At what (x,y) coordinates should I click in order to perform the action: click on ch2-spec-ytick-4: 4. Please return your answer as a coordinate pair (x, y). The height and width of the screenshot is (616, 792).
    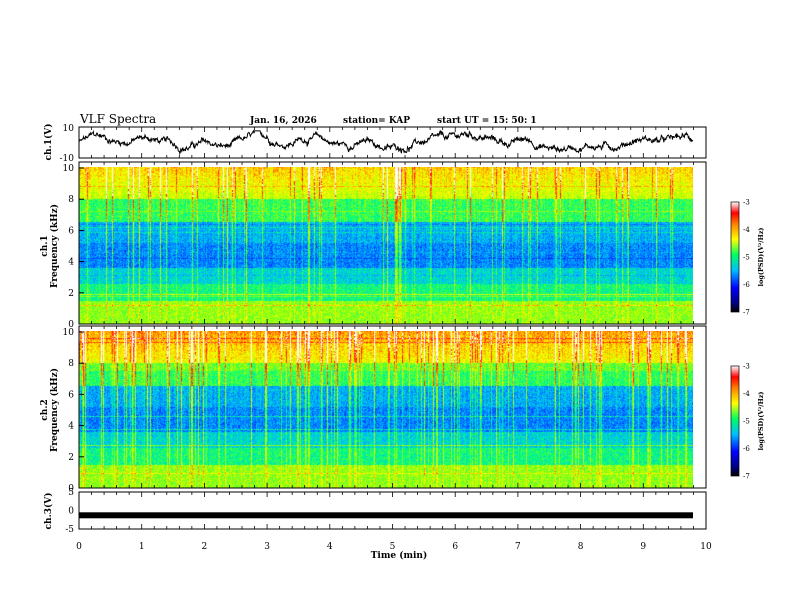
    Looking at the image, I should click on (71, 427).